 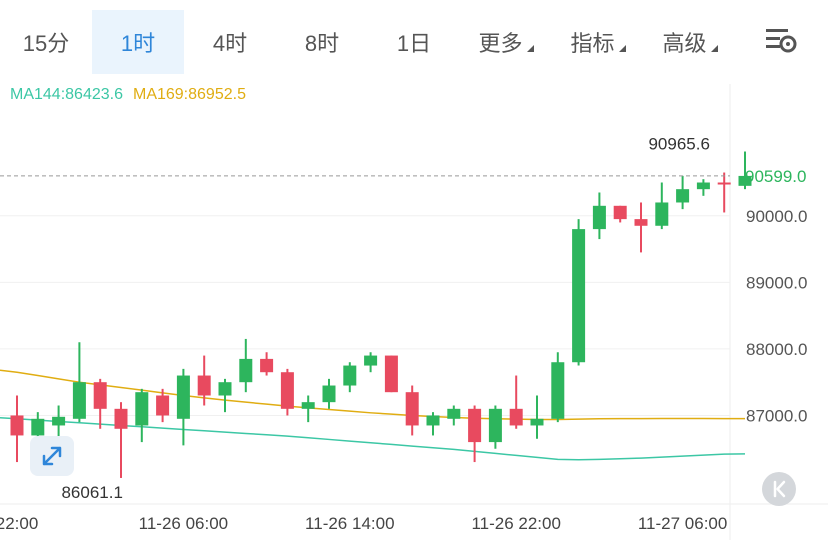 What do you see at coordinates (776, 349) in the screenshot?
I see `y-tick-label: 88000.0` at bounding box center [776, 349].